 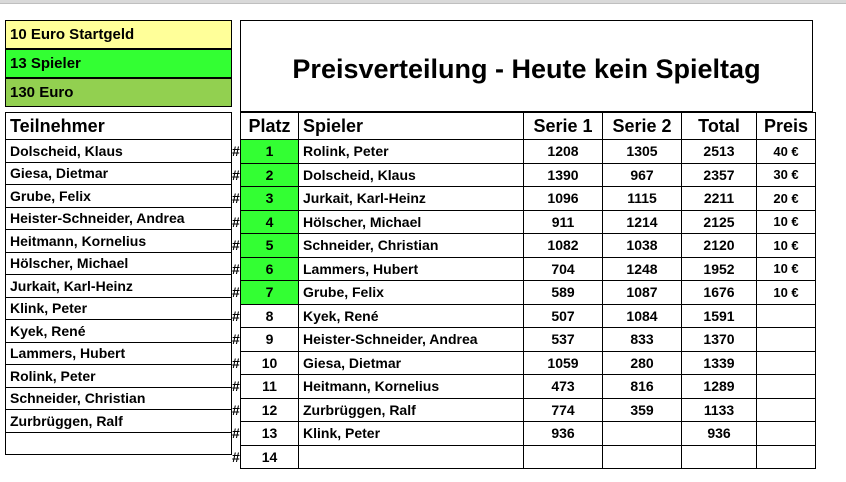 What do you see at coordinates (411, 151) in the screenshot?
I see `cell-spieler: Rolink, Peter` at bounding box center [411, 151].